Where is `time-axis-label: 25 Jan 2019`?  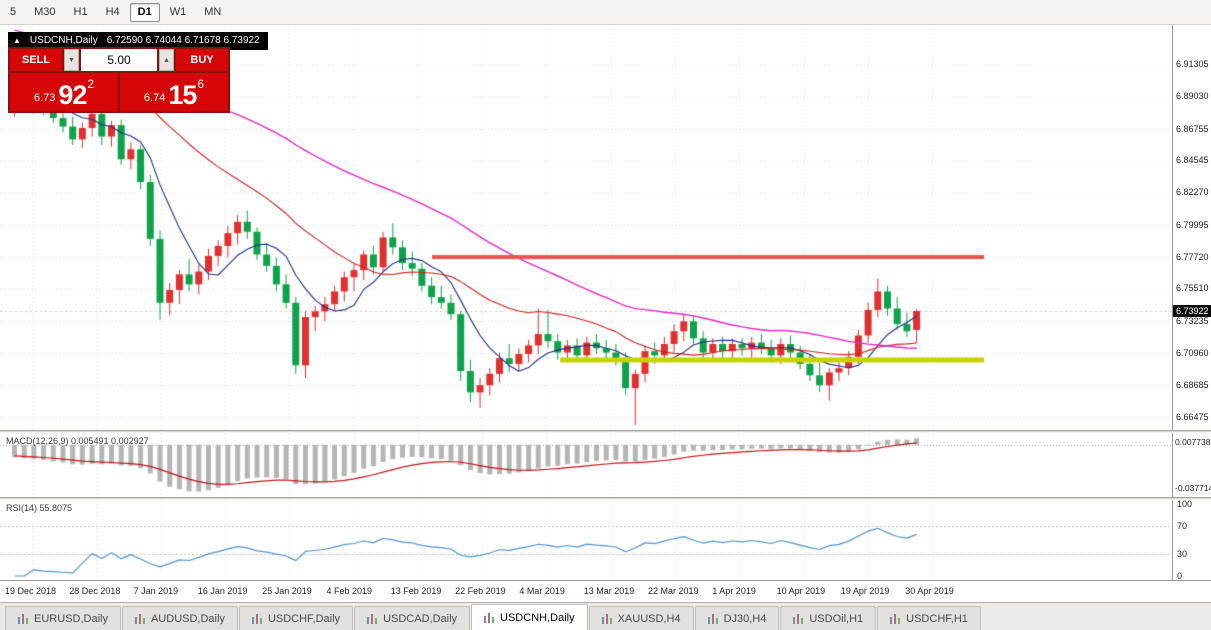
time-axis-label: 25 Jan 2019 is located at coordinates (287, 591).